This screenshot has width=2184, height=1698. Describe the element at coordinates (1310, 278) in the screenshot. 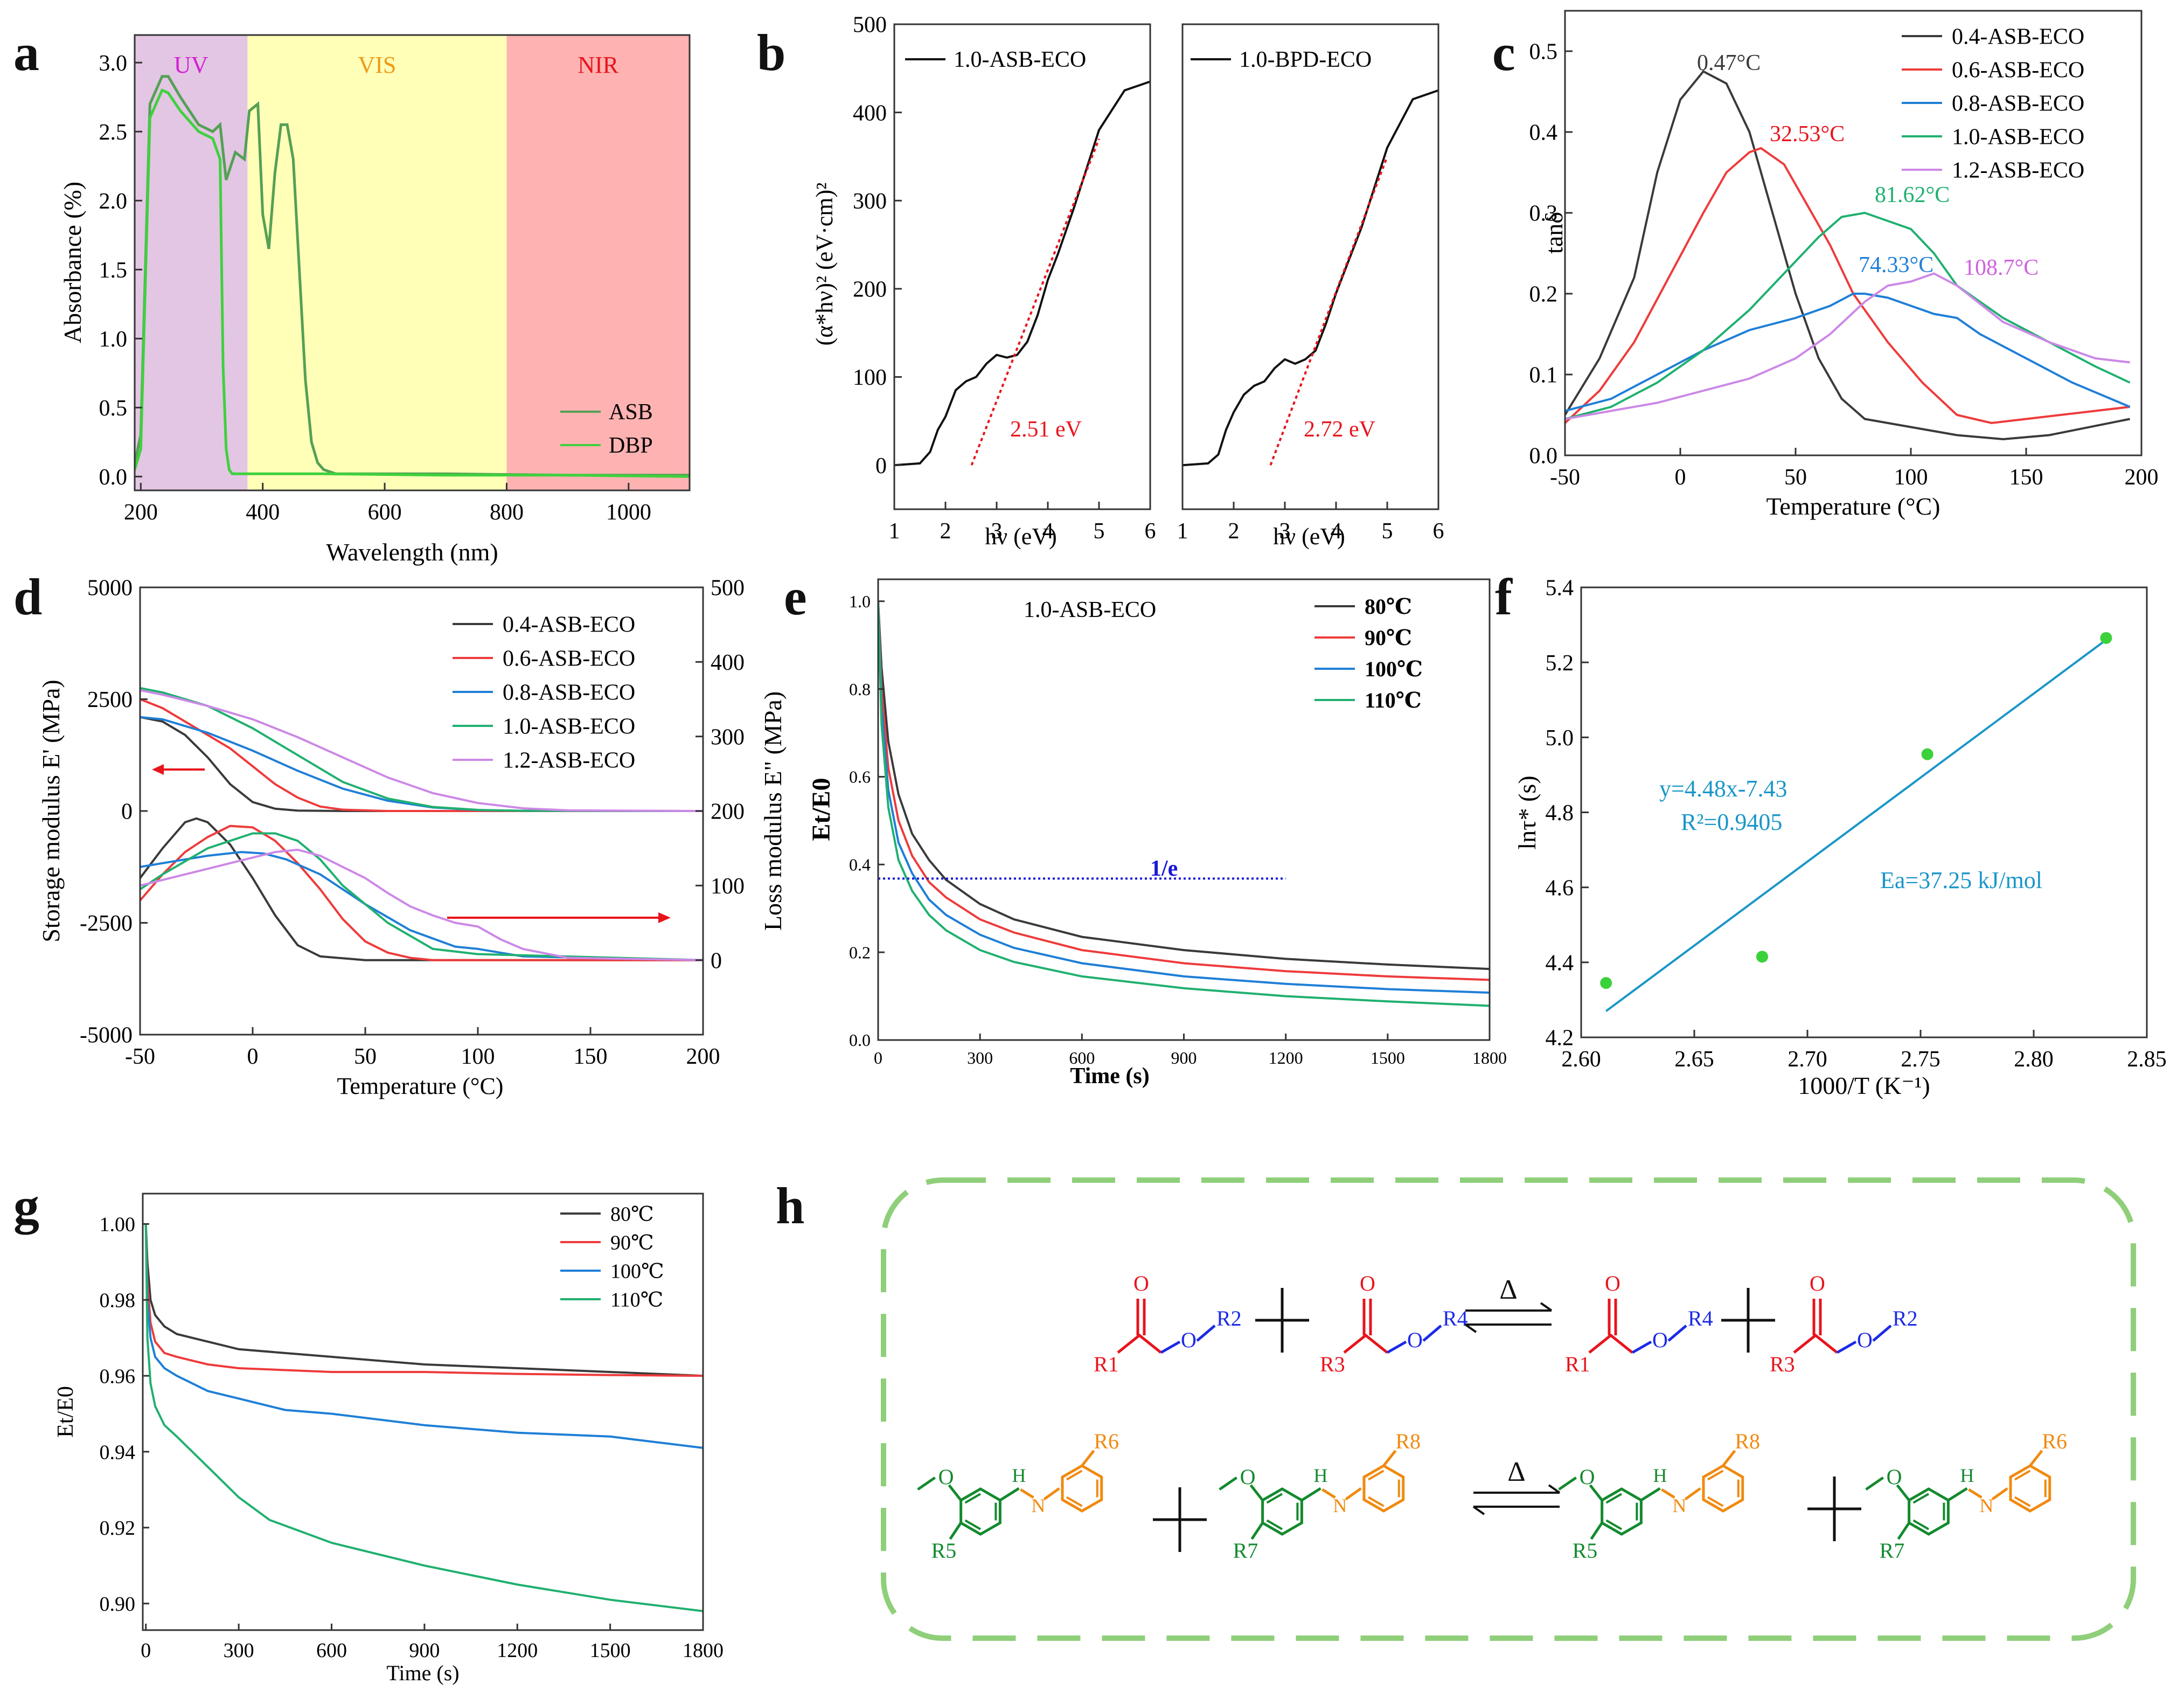

I see `panel-b2-series` at that location.